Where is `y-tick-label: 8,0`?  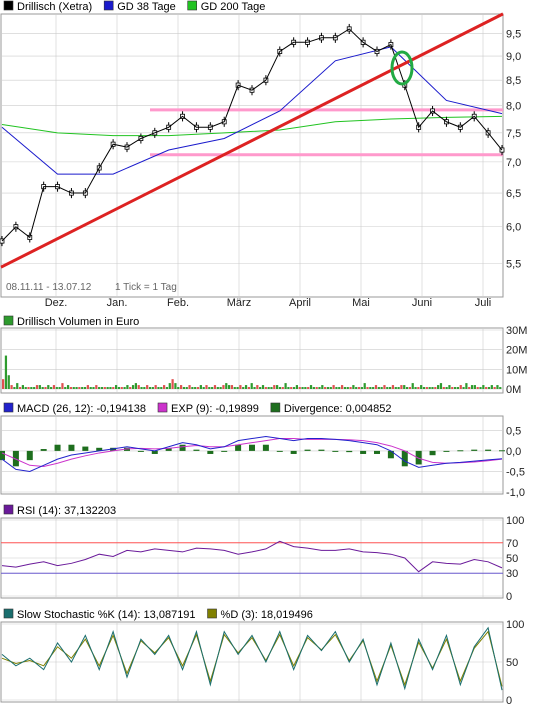
y-tick-label: 8,0 is located at coordinates (513, 107).